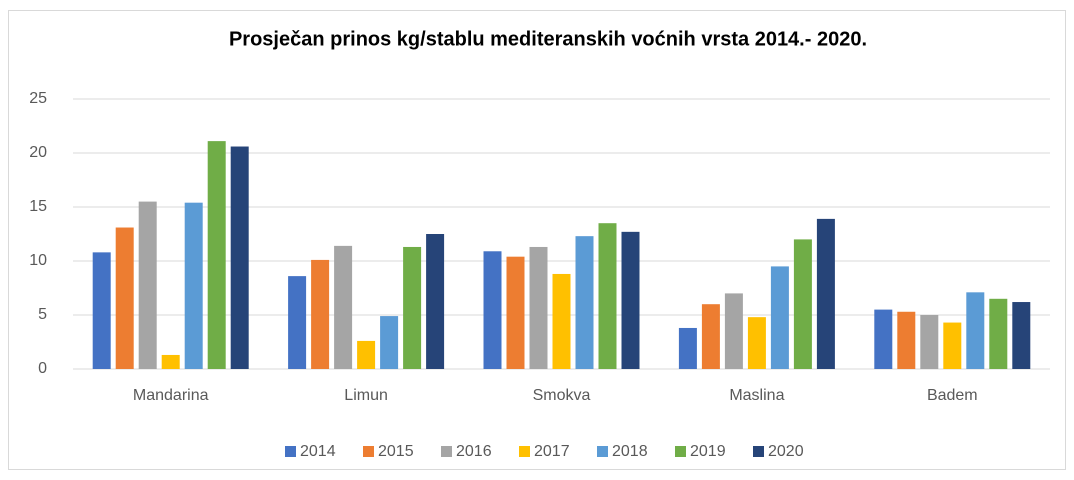 The image size is (1074, 480). I want to click on y-tick-label: 15, so click(38, 206).